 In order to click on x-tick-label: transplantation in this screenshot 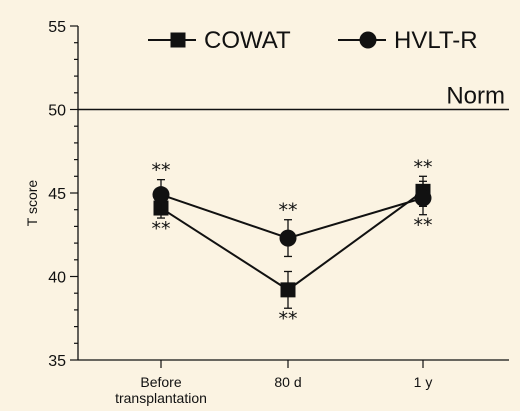, I will do `click(161, 398)`.